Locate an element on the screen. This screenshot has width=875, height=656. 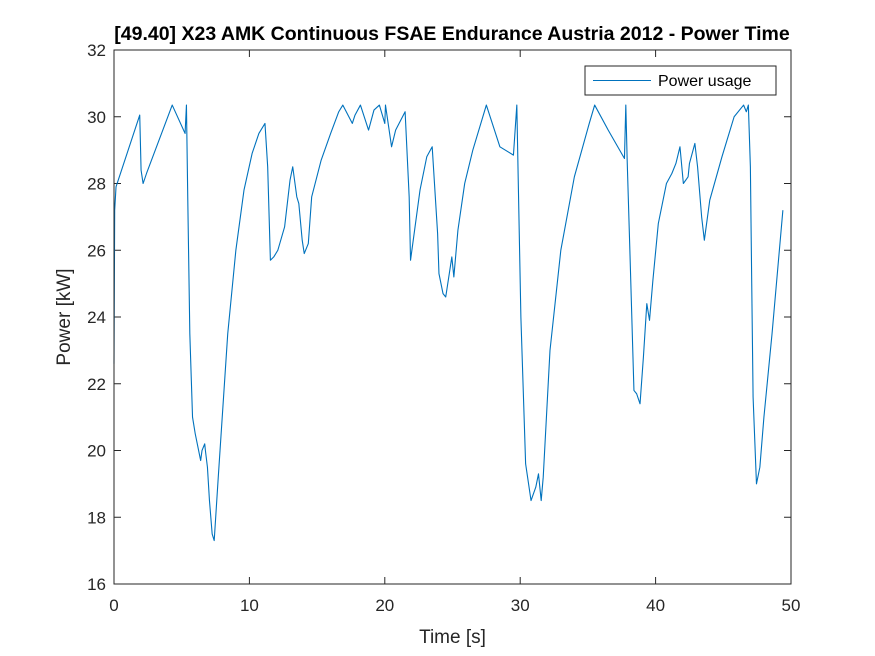
y-tick-label: 18 is located at coordinates (96, 517).